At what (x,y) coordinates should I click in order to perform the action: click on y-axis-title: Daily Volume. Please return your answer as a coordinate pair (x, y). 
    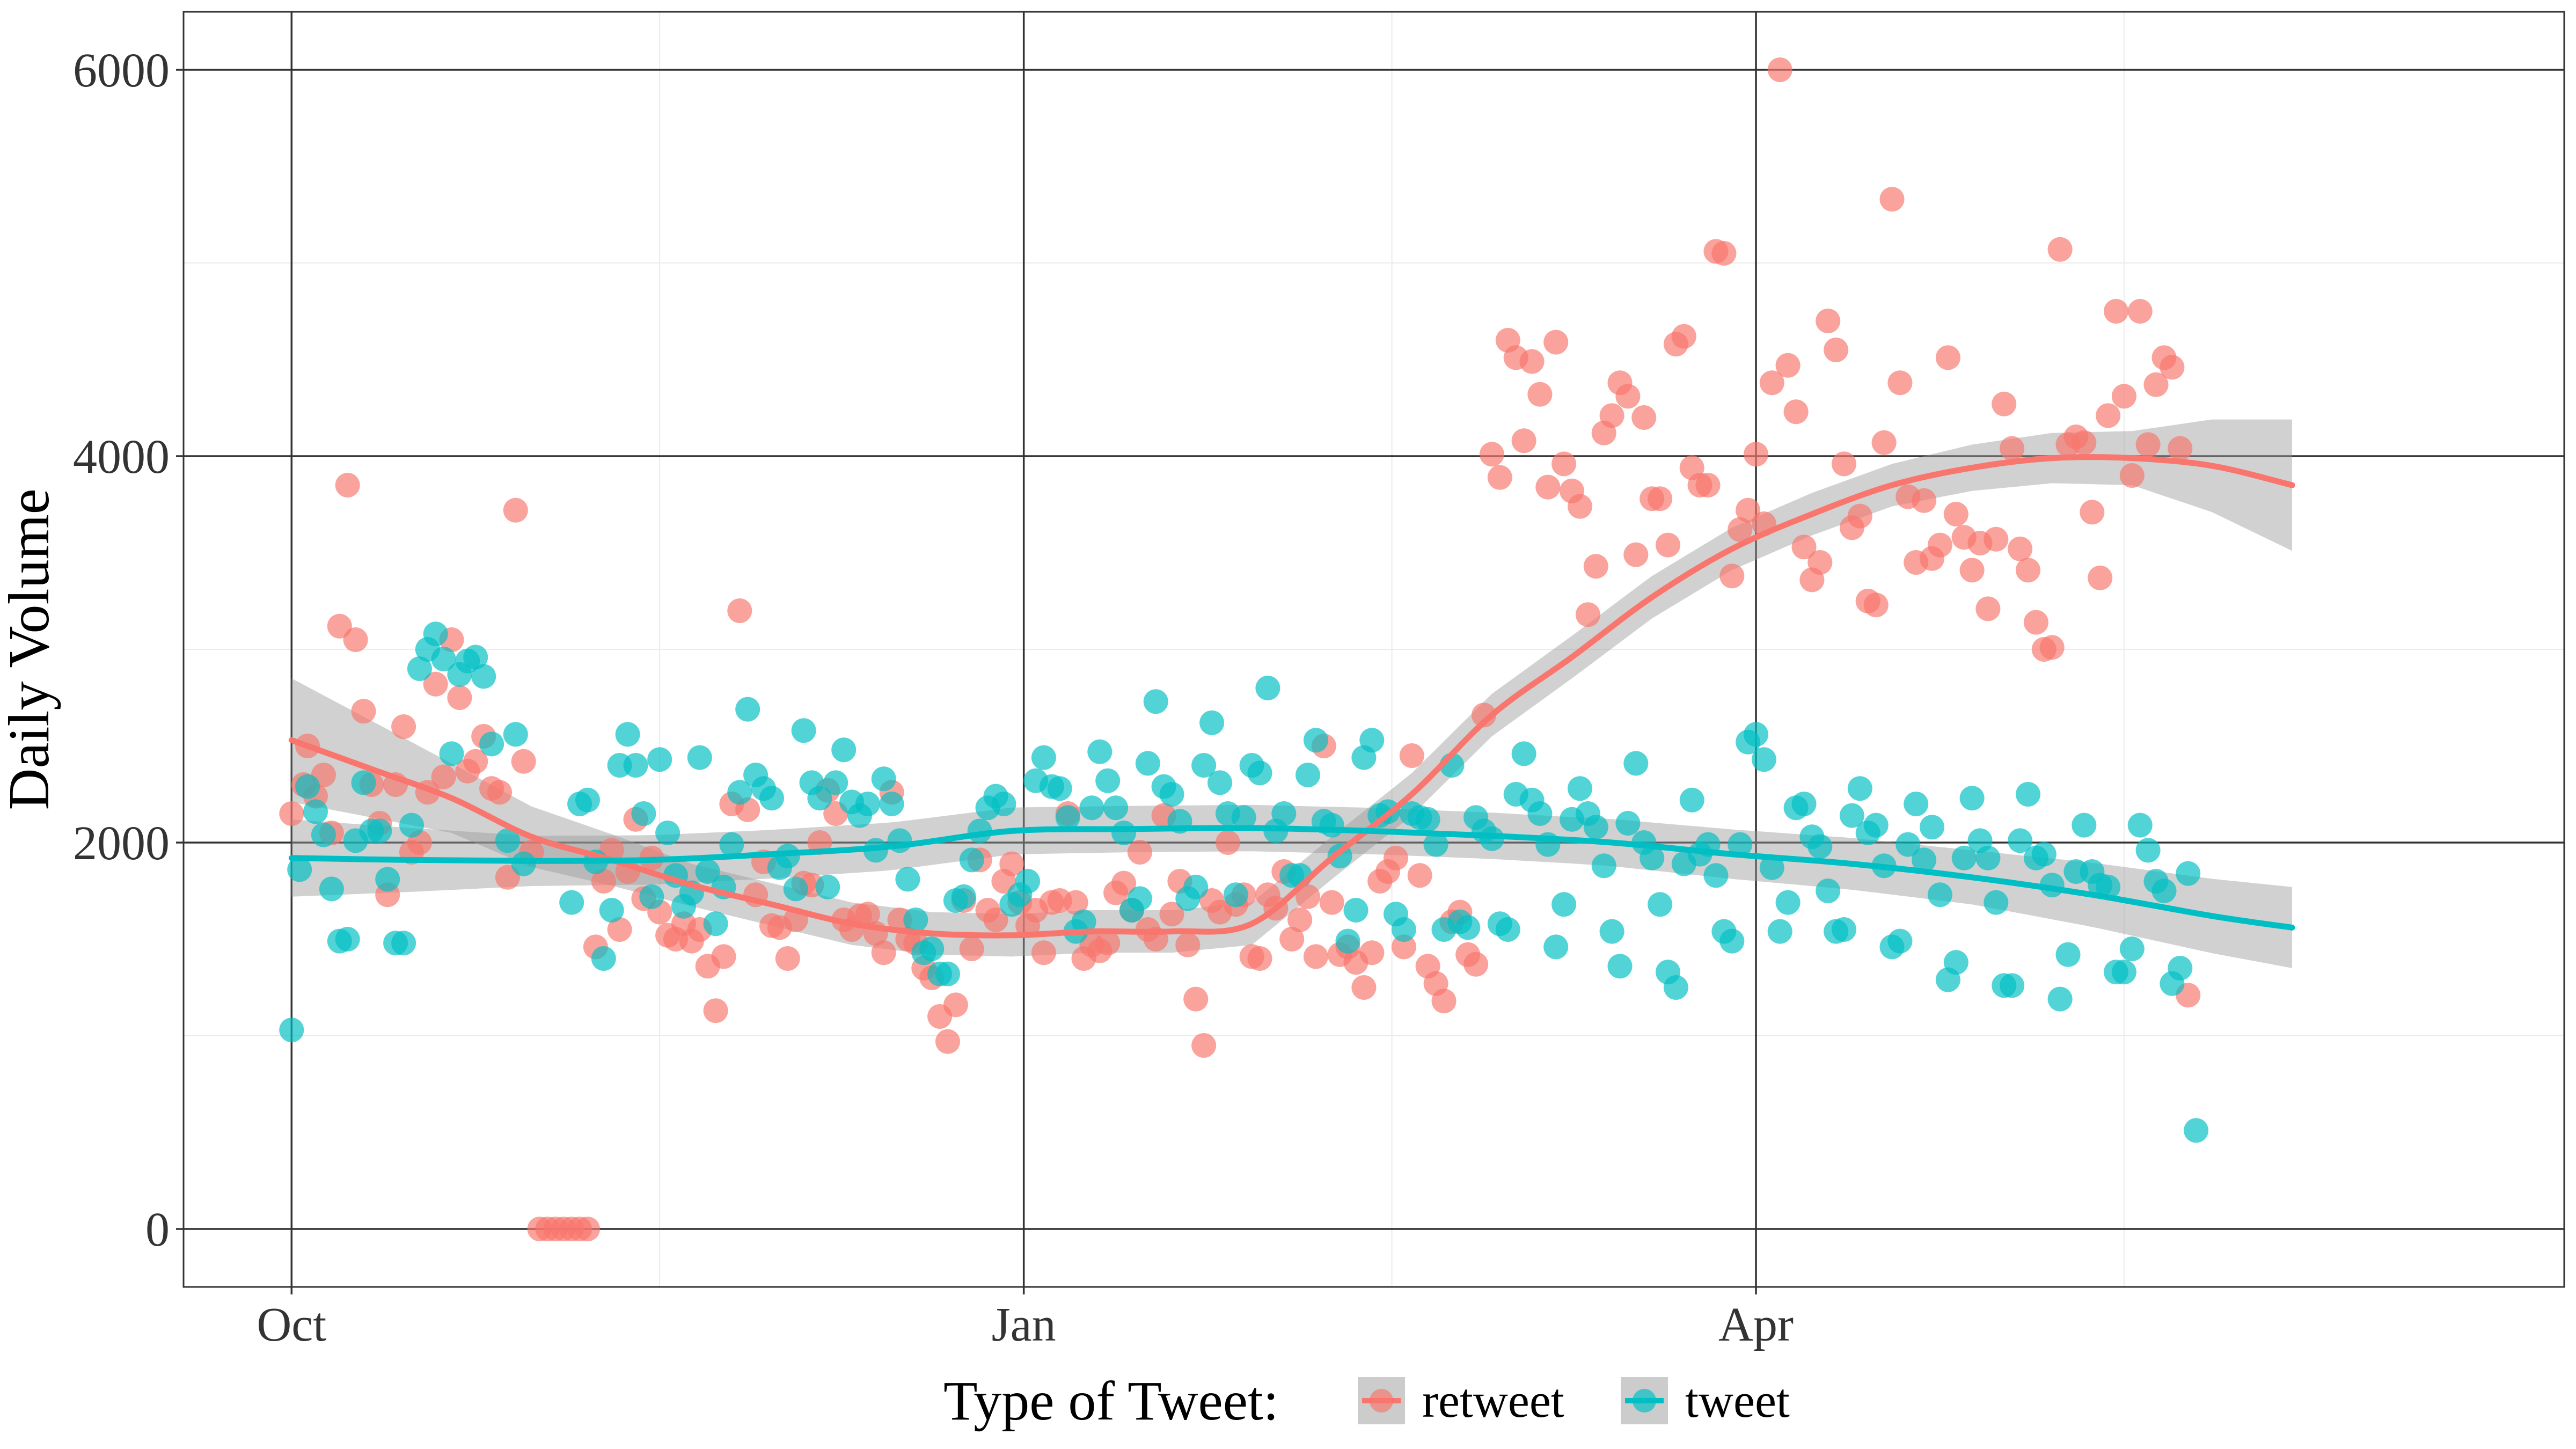
    Looking at the image, I should click on (30, 649).